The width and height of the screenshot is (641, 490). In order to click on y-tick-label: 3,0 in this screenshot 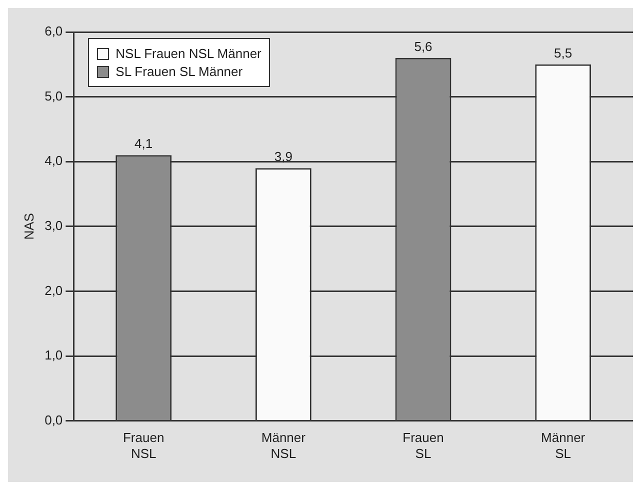, I will do `click(53, 225)`.